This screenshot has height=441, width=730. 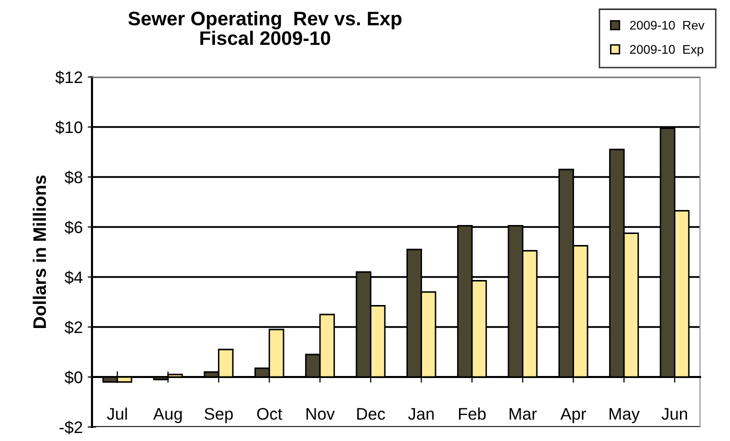 I want to click on x-tick-label: Sep, so click(x=218, y=416).